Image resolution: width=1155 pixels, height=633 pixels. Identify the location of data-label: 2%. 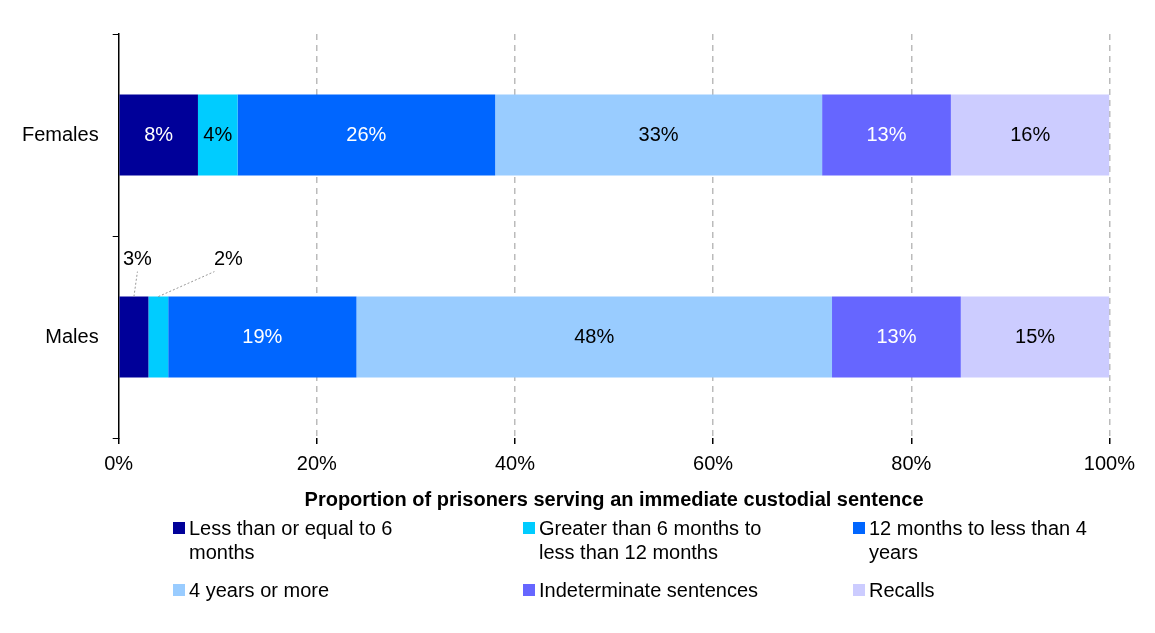
(228, 258).